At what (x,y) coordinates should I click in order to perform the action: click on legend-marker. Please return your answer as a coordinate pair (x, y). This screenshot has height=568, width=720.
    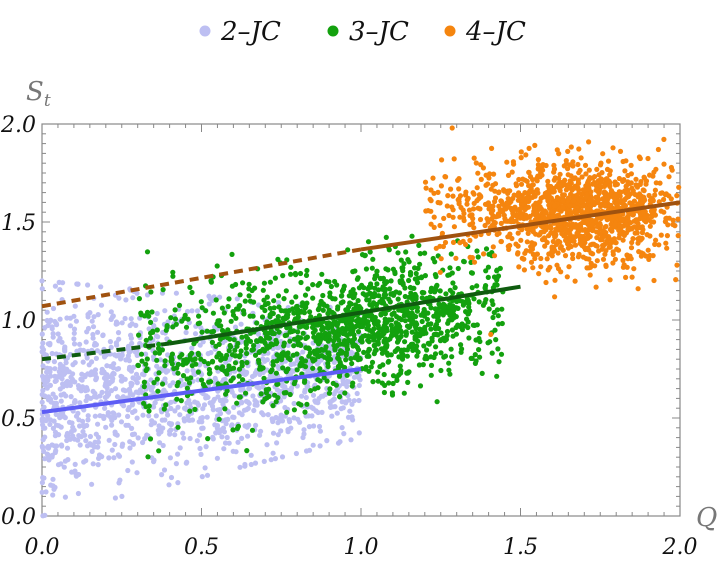
    Looking at the image, I should click on (450, 31).